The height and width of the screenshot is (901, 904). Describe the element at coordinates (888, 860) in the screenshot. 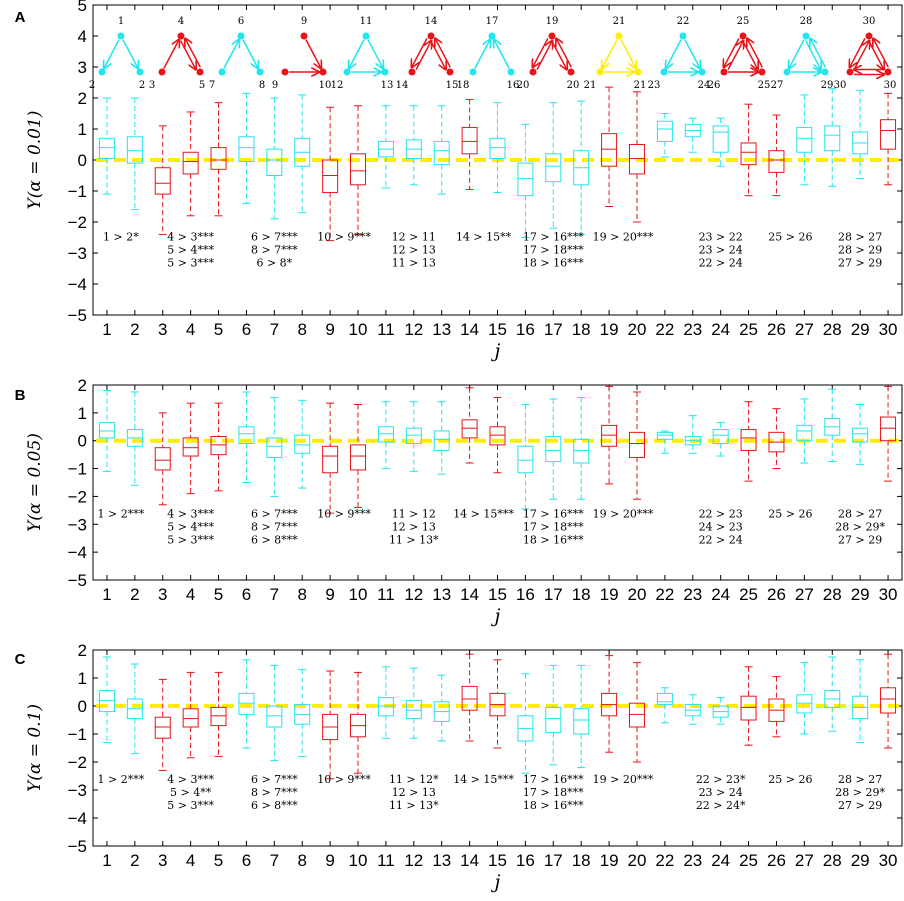

I see `x-tick-label: 30` at that location.